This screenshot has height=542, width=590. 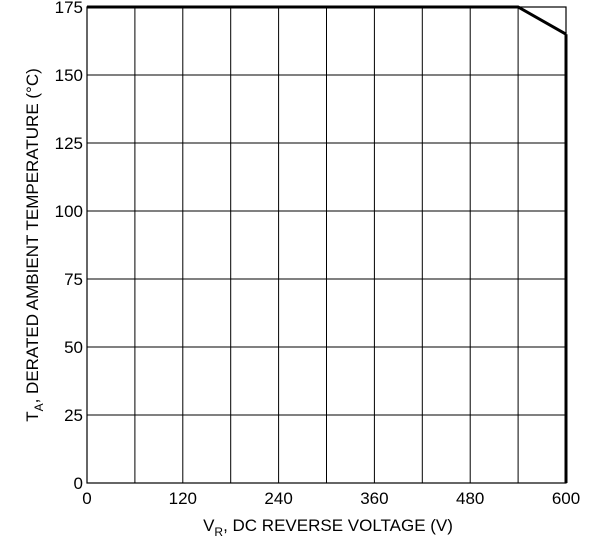 I want to click on x-tick-label: 0, so click(x=86, y=498).